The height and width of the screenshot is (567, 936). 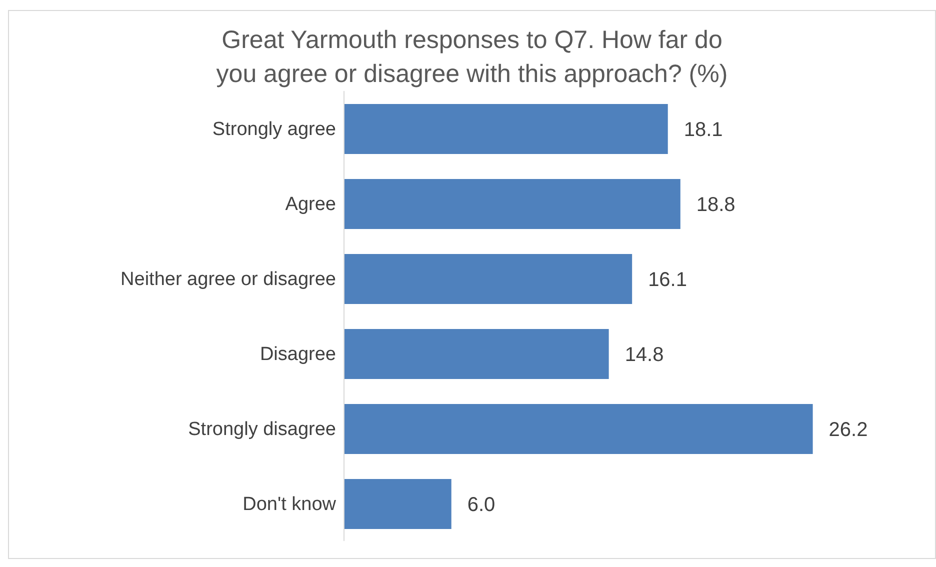 I want to click on y-tick-label: Neither agree or disagree, so click(x=228, y=279).